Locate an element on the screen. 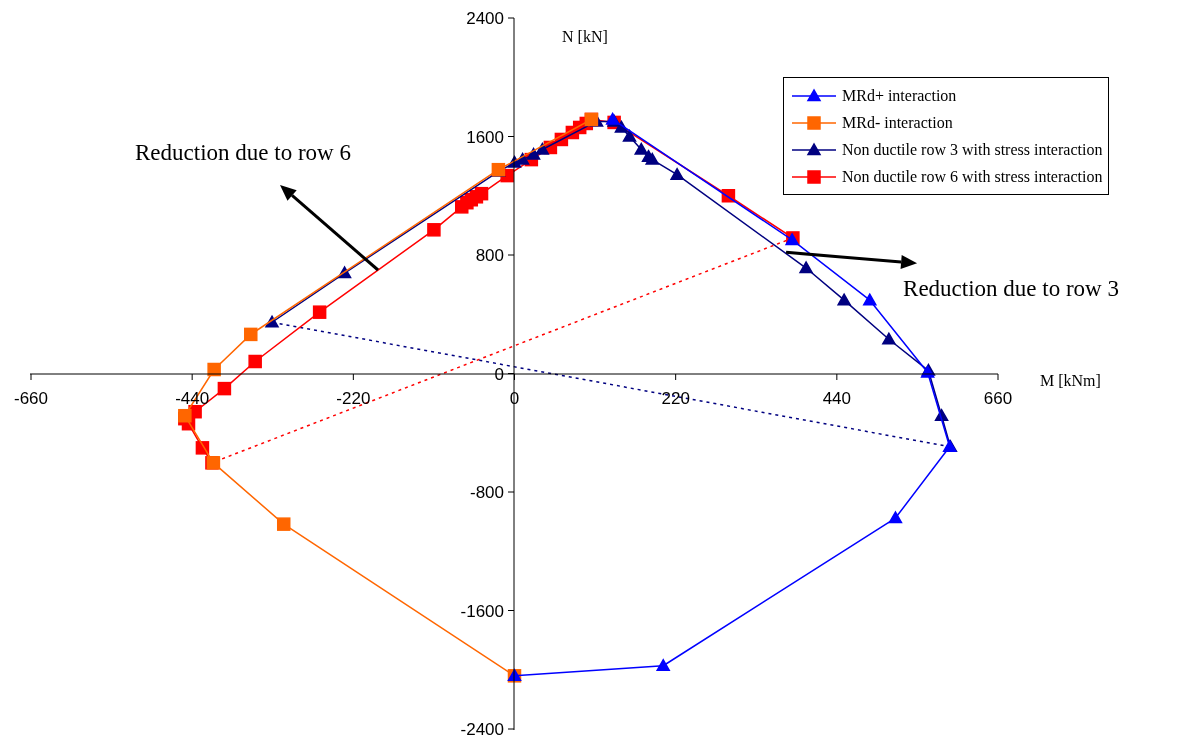 This screenshot has height=740, width=1179. y-tick-label: 800 is located at coordinates (489, 255).